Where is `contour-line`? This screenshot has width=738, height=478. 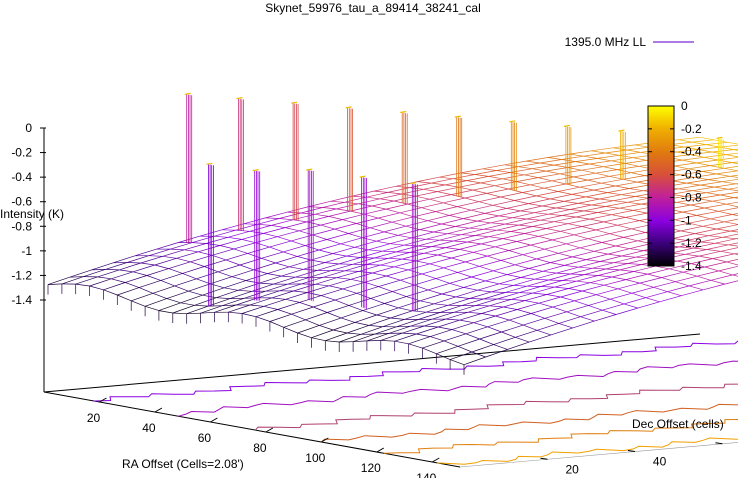
contour-line is located at coordinates (560, 436).